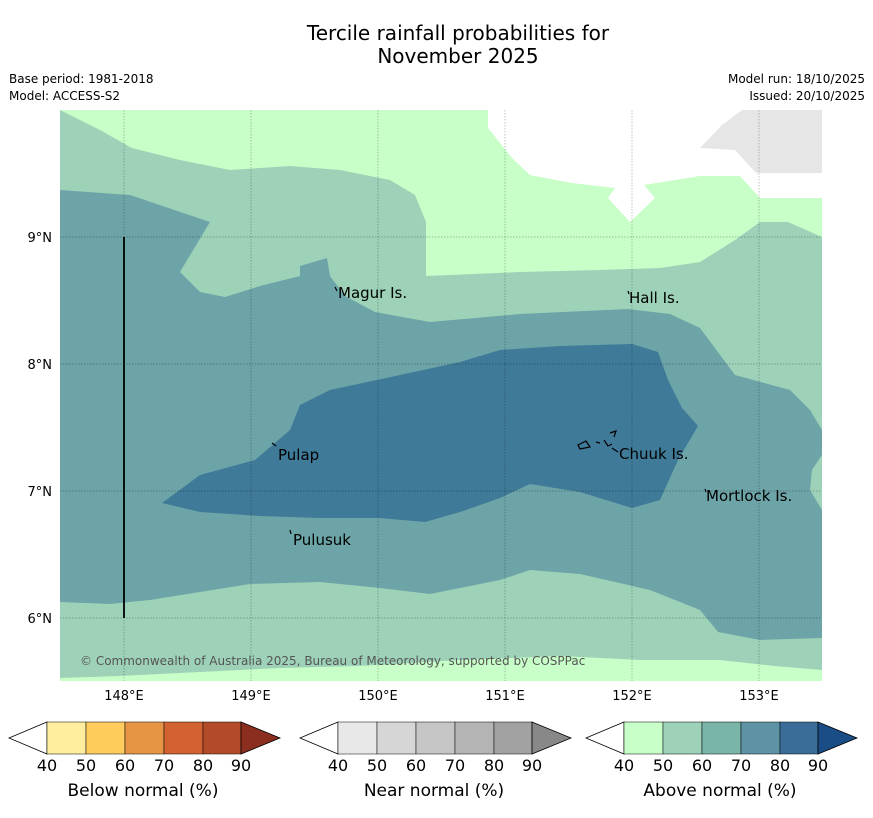 This screenshot has height=818, width=873. I want to click on colorbar-below-tick-50: 50, so click(86, 765).